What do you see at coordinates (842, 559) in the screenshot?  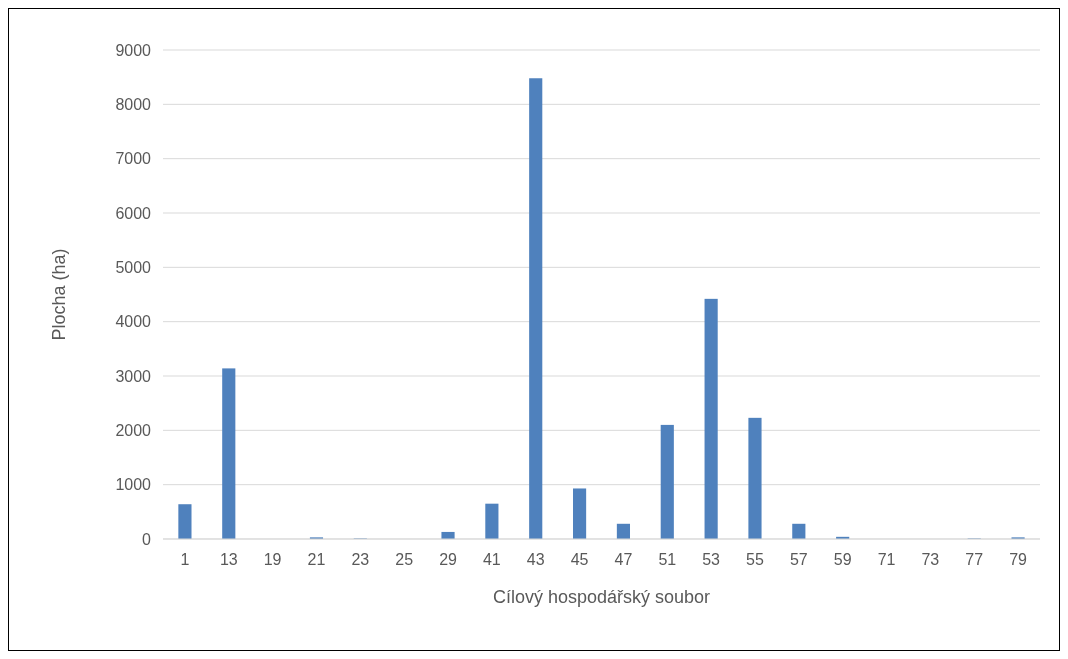 I see `x-tick-label: 59` at bounding box center [842, 559].